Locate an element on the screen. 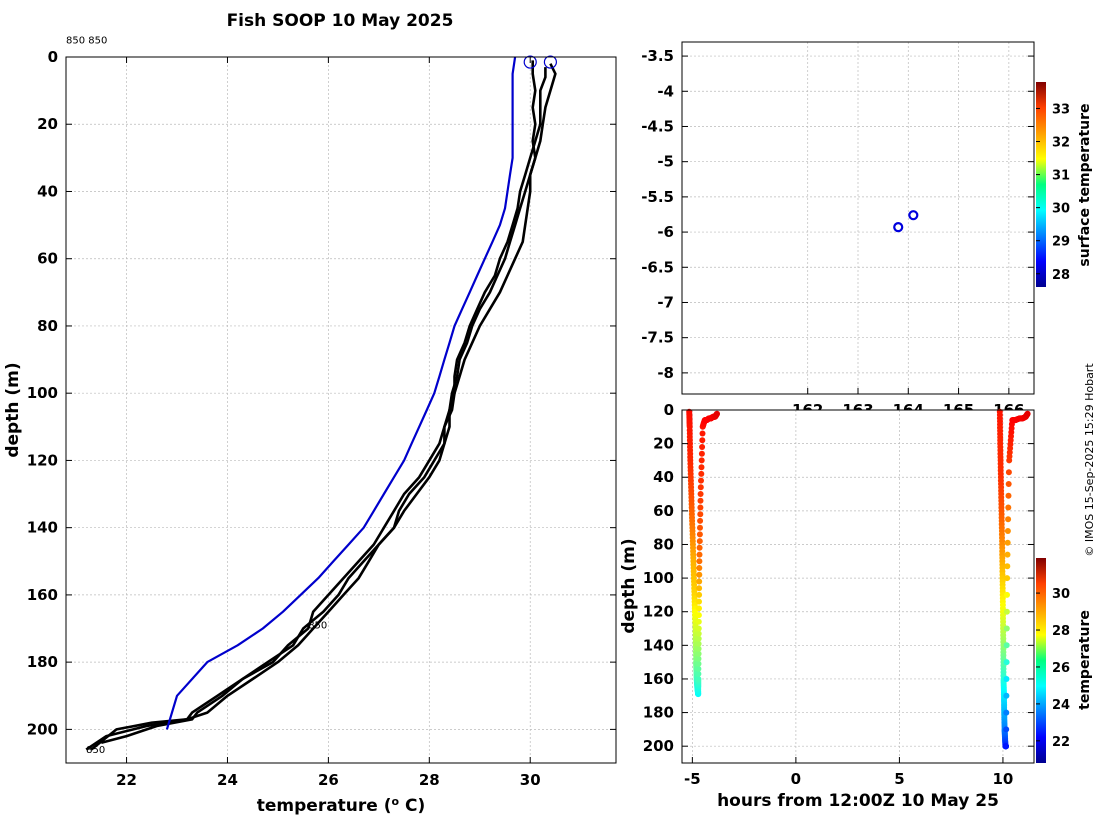  section-x-tick-label: 5 is located at coordinates (899, 779).